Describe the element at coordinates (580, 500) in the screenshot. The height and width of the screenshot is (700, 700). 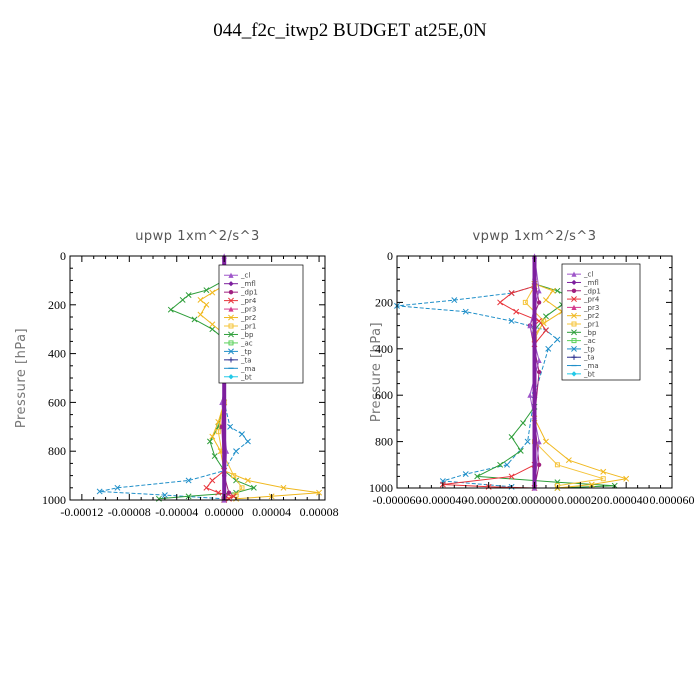
I see `x-tick-label: 0.000020` at that location.